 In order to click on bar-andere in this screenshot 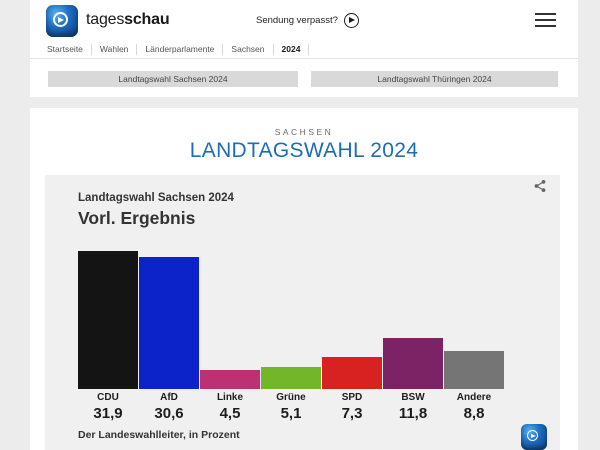, I will do `click(474, 369)`.